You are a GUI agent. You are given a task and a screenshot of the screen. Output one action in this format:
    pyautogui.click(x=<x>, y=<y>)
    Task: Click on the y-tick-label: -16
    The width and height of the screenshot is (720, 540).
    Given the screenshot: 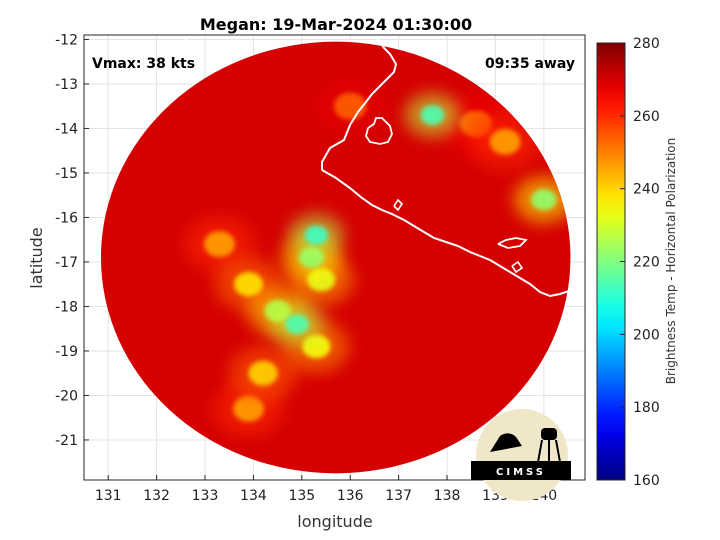 What is the action you would take?
    pyautogui.click(x=66, y=218)
    